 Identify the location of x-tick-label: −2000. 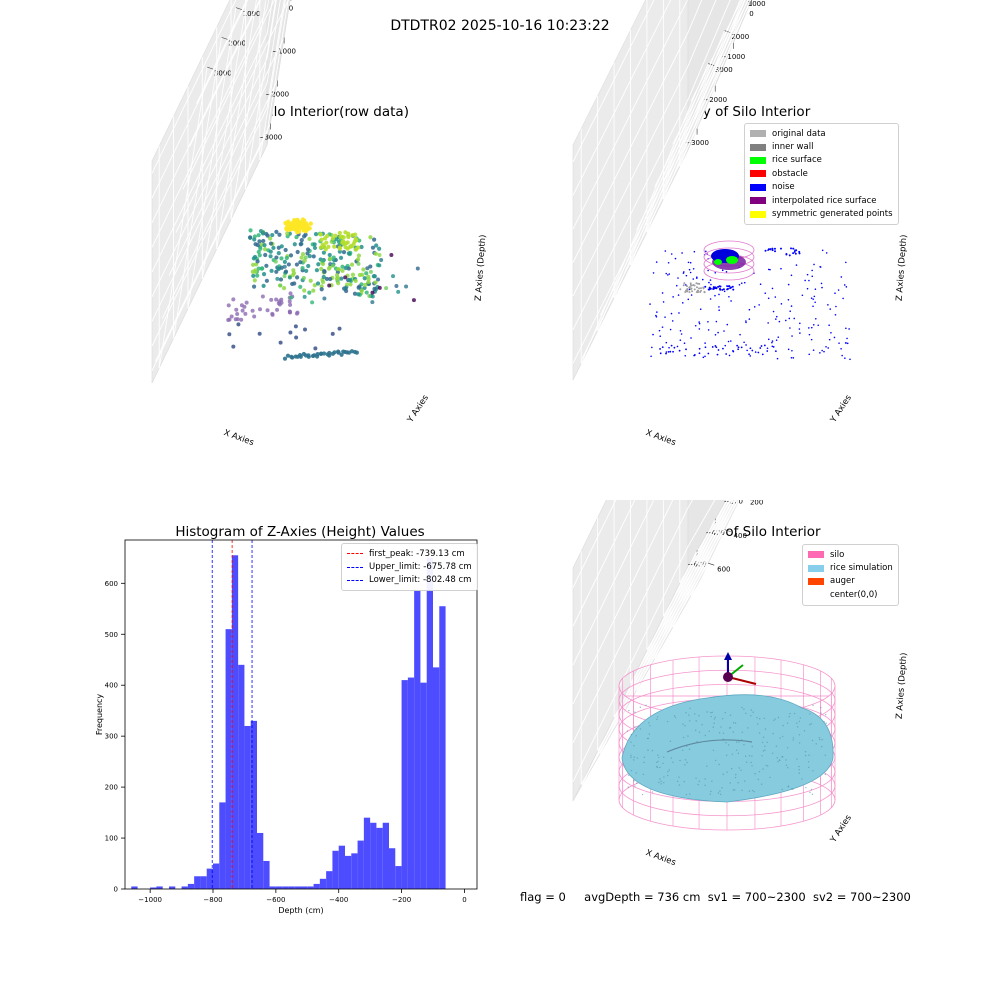
(715, 100).